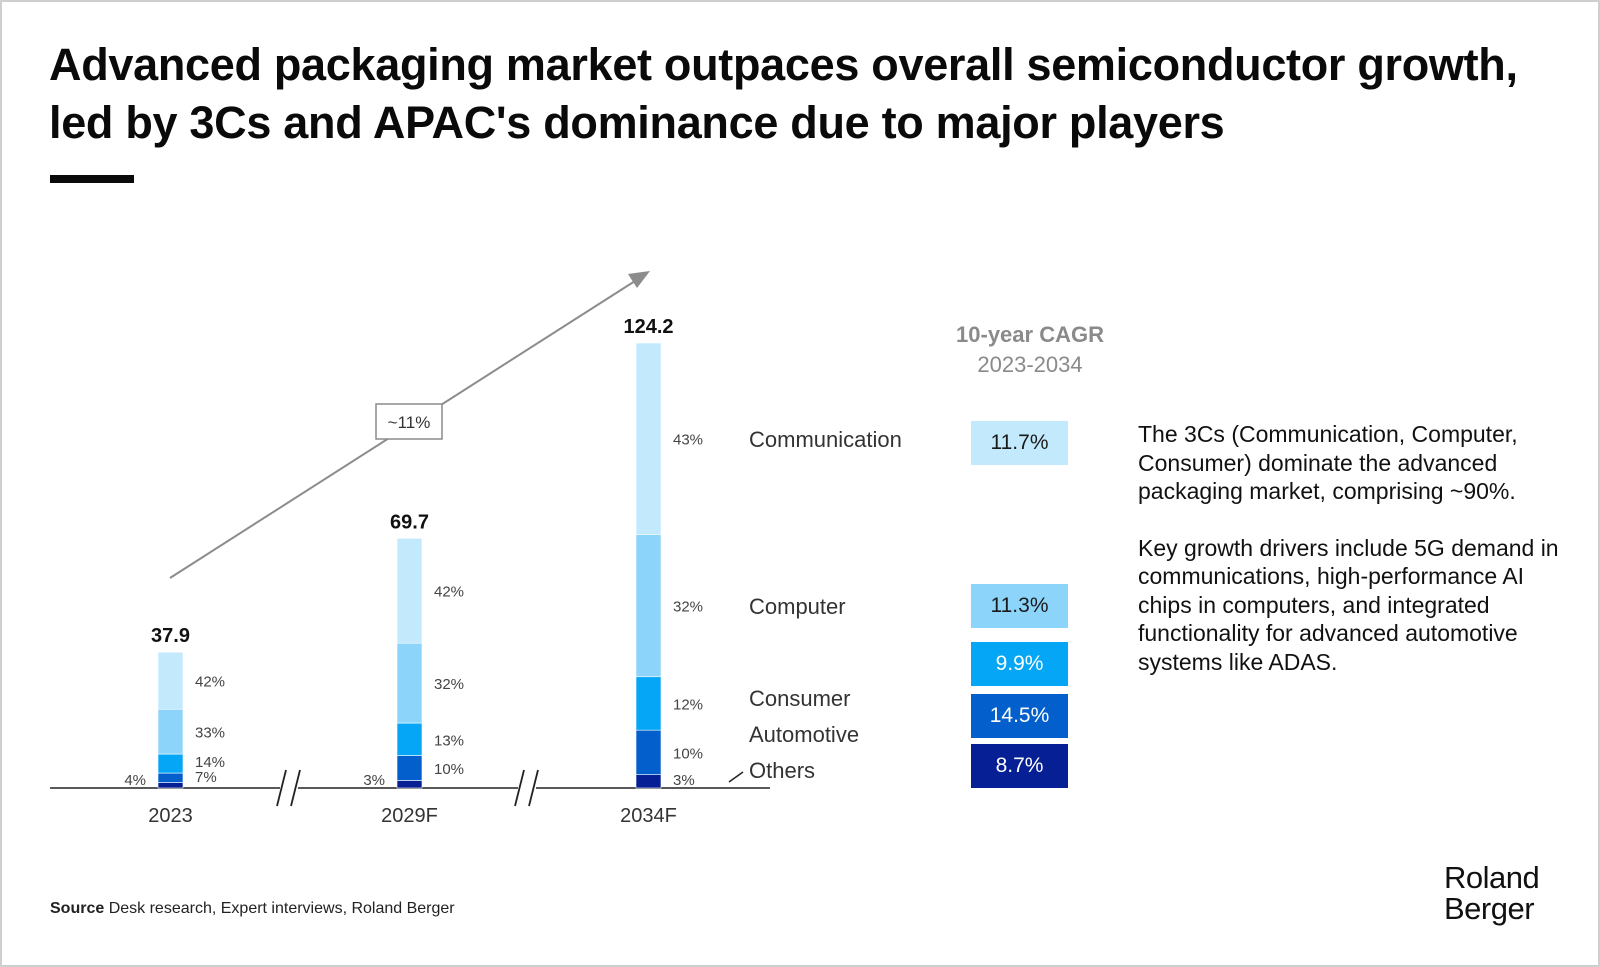  I want to click on segment-label: 14%, so click(210, 762).